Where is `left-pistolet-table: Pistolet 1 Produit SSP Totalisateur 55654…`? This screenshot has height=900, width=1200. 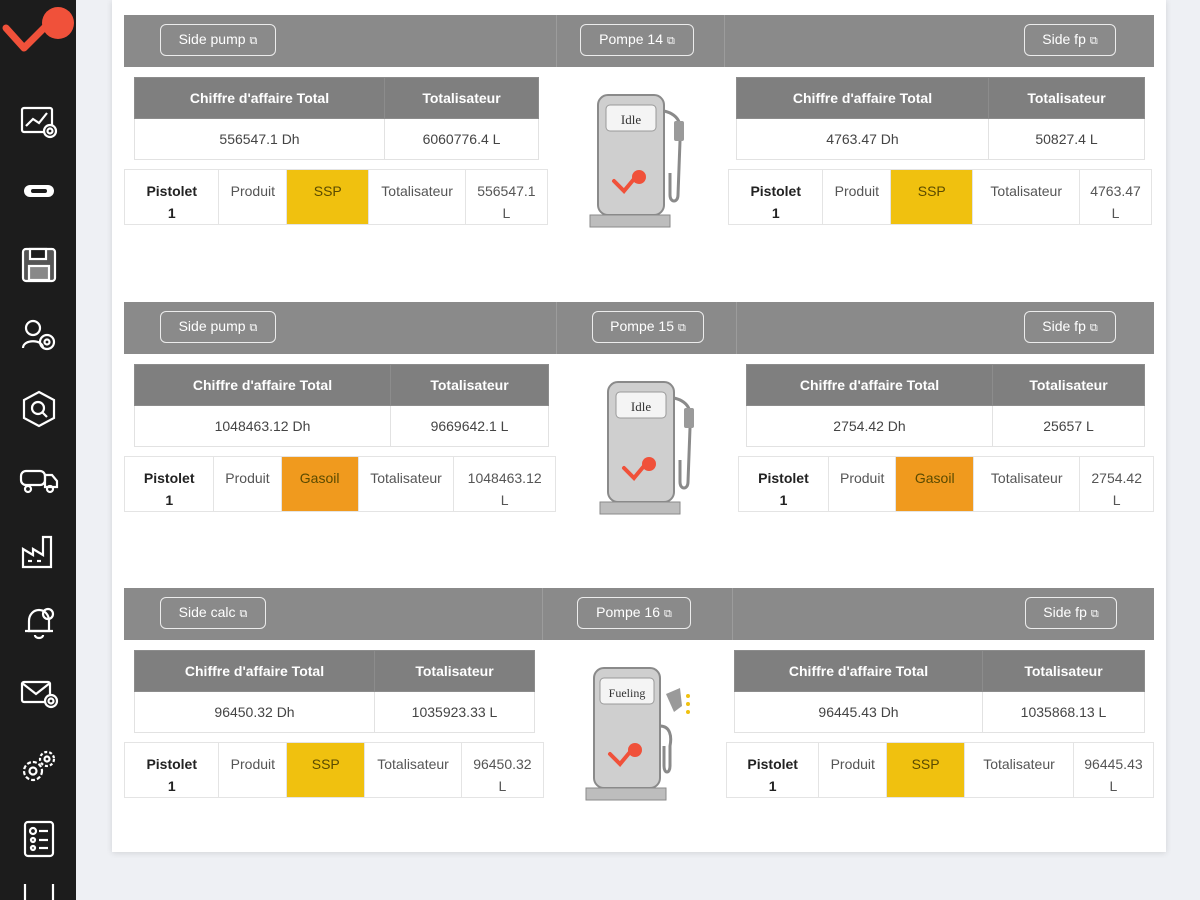 left-pistolet-table: Pistolet 1 Produit SSP Totalisateur 55654… is located at coordinates (336, 197).